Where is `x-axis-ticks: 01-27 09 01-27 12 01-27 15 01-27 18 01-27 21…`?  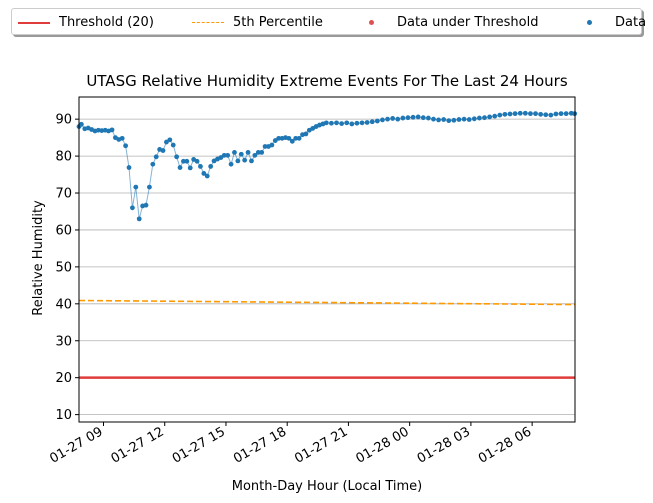
x-axis-ticks: 01-27 09 01-27 12 01-27 15 01-27 18 01-27 21… is located at coordinates (290, 444).